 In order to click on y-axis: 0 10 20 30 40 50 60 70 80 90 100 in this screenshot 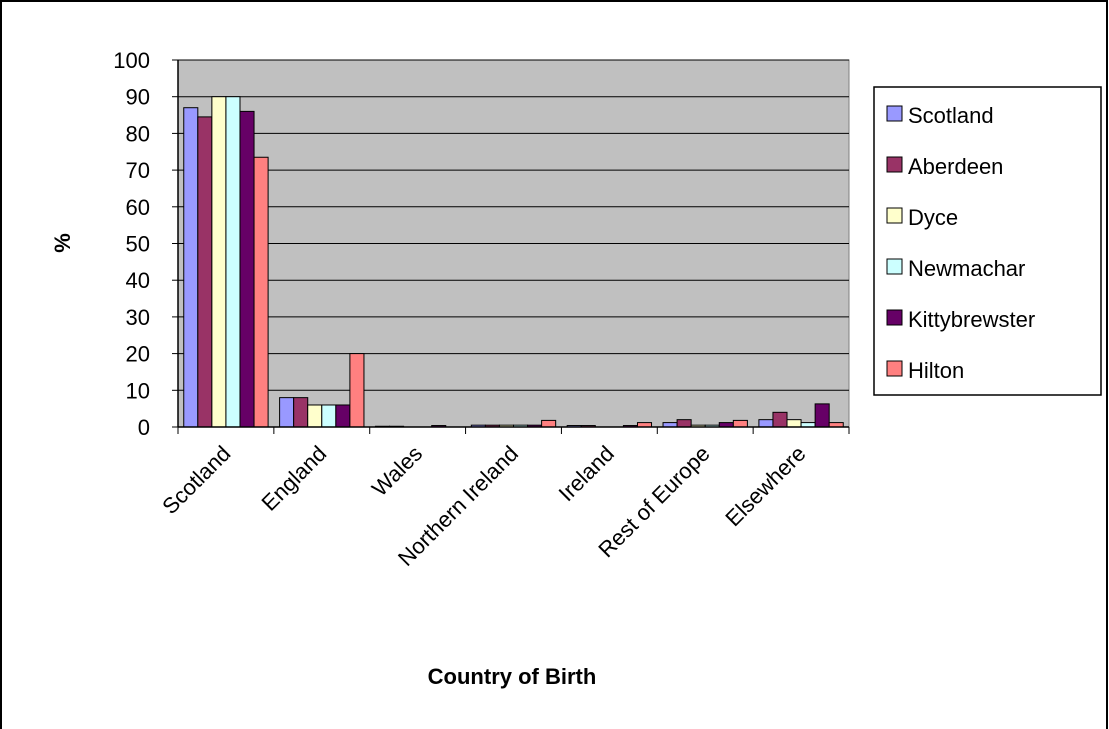, I will do `click(146, 244)`.